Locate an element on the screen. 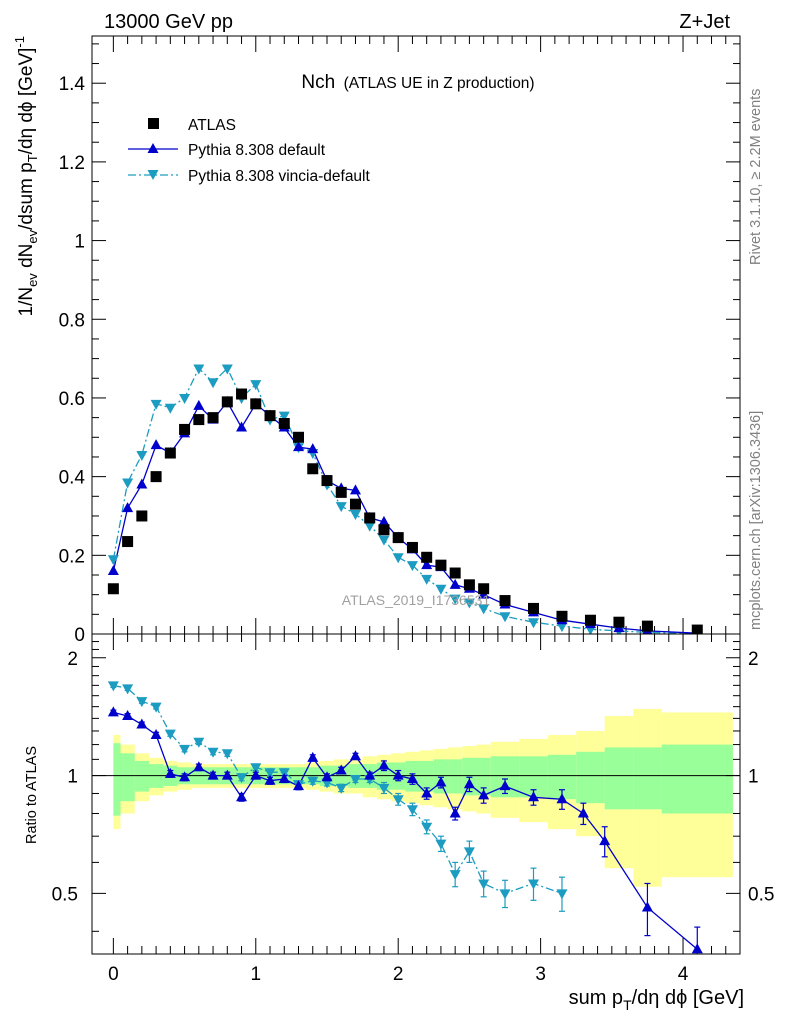 The image size is (786, 1024). xlabel-part-b: /dη dϕ [GeV] is located at coordinates (688, 998).